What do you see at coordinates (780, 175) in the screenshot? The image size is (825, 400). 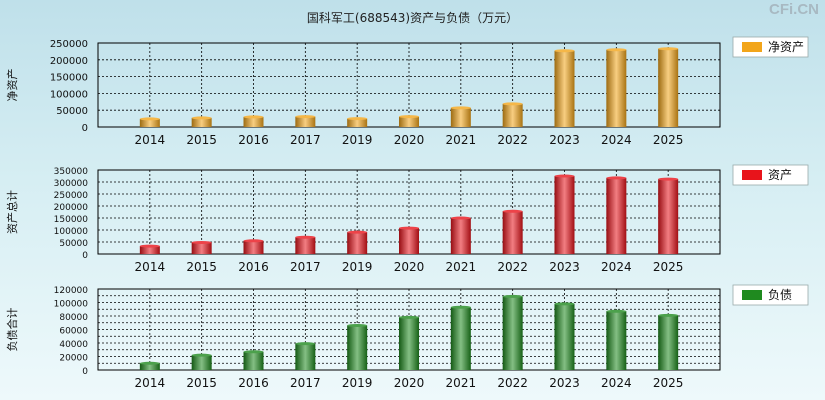 I see `legend-label: 资产` at bounding box center [780, 175].